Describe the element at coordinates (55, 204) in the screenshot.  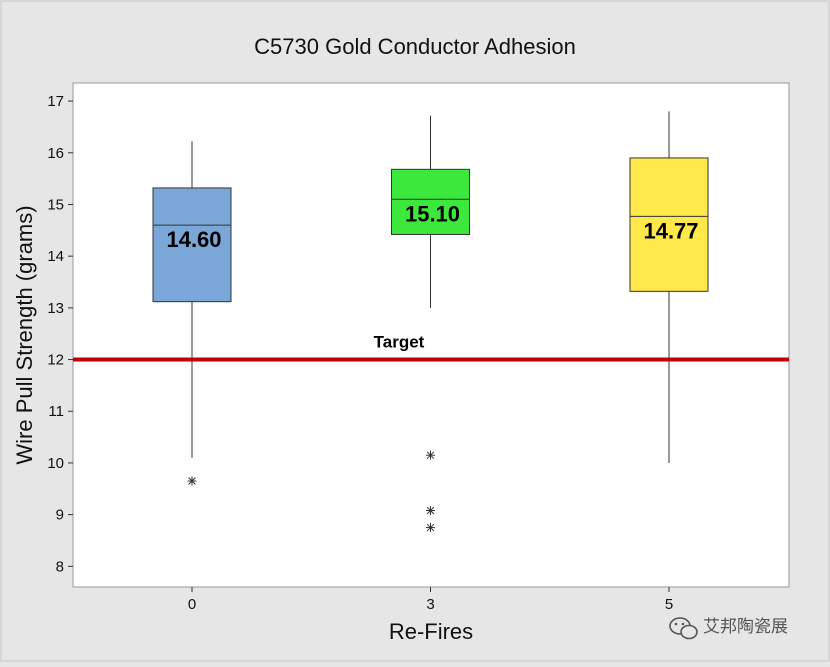
I see `y-tick-label: 15` at that location.